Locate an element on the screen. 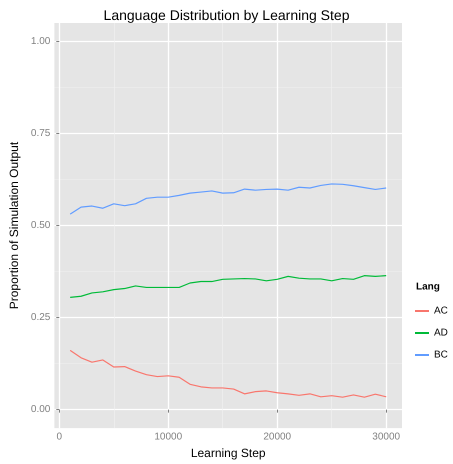 The width and height of the screenshot is (453, 464). x-tick-label: 30000 is located at coordinates (386, 437).